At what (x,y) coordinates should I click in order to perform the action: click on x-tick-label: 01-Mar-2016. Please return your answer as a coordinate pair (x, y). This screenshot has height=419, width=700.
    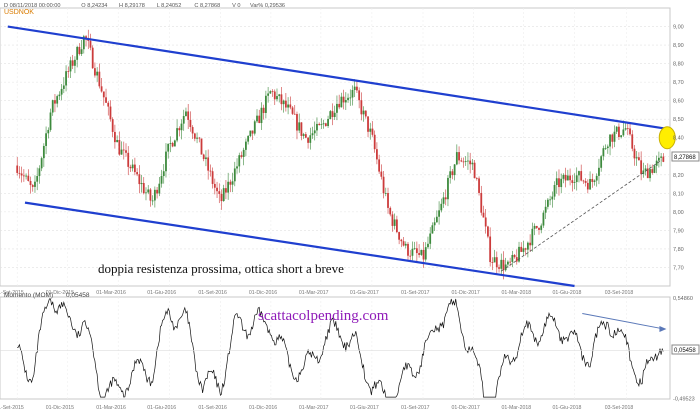
    Looking at the image, I should click on (111, 293).